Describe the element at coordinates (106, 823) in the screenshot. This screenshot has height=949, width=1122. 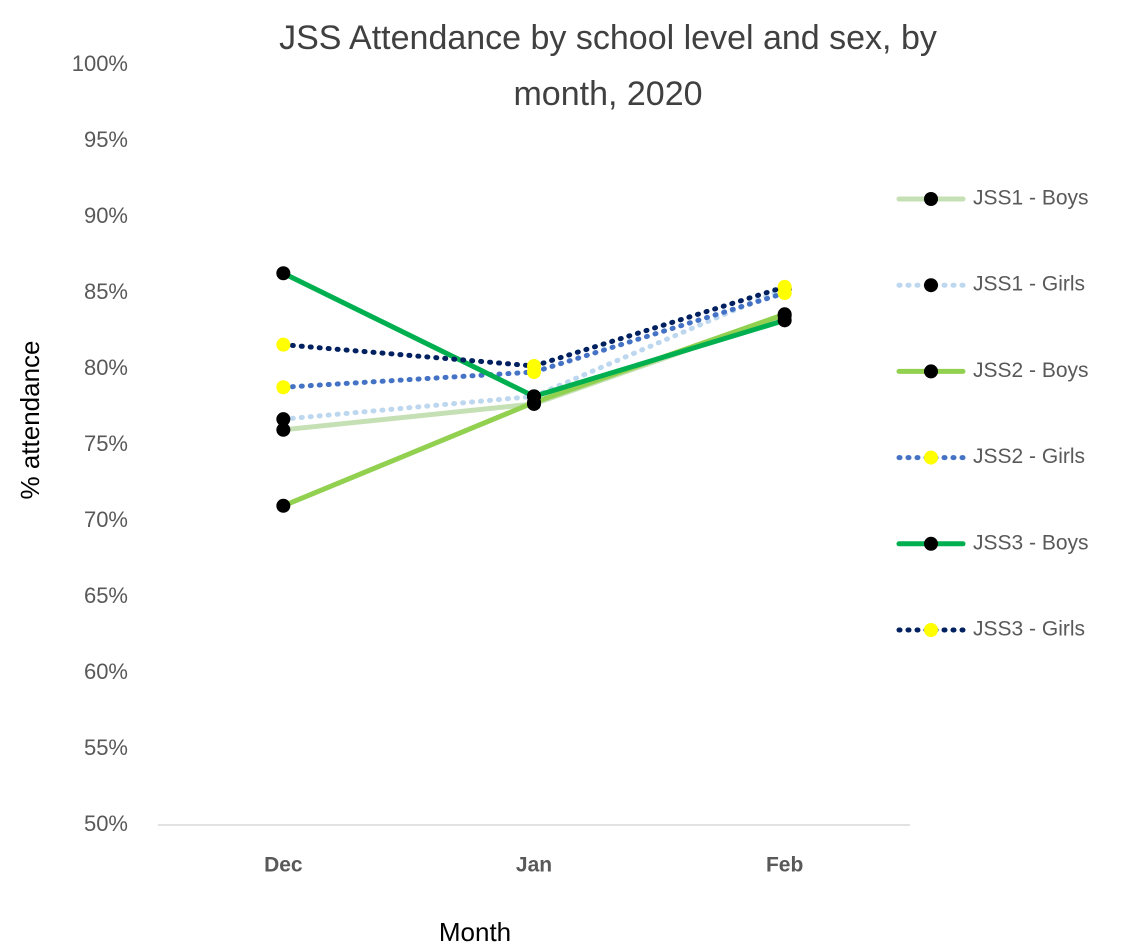
I see `y-tick-label: 50%` at that location.